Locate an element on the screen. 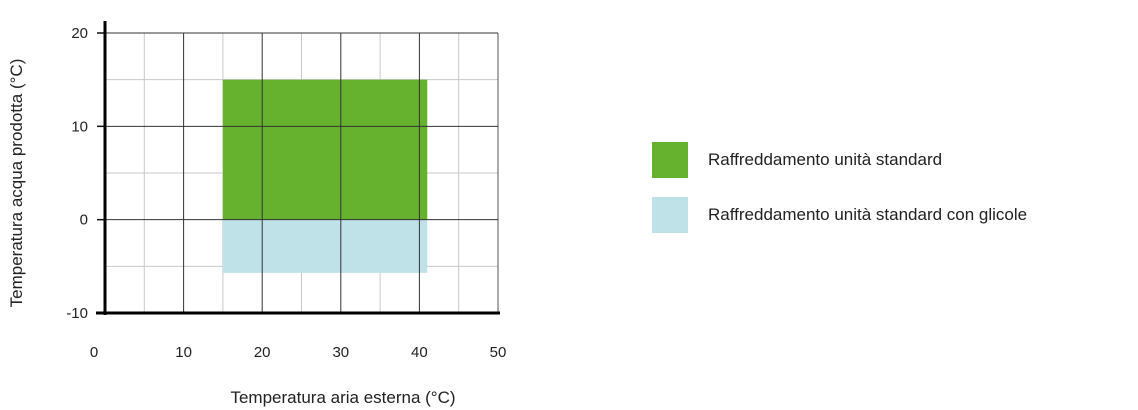  x-tick-label: 30 is located at coordinates (340, 352).